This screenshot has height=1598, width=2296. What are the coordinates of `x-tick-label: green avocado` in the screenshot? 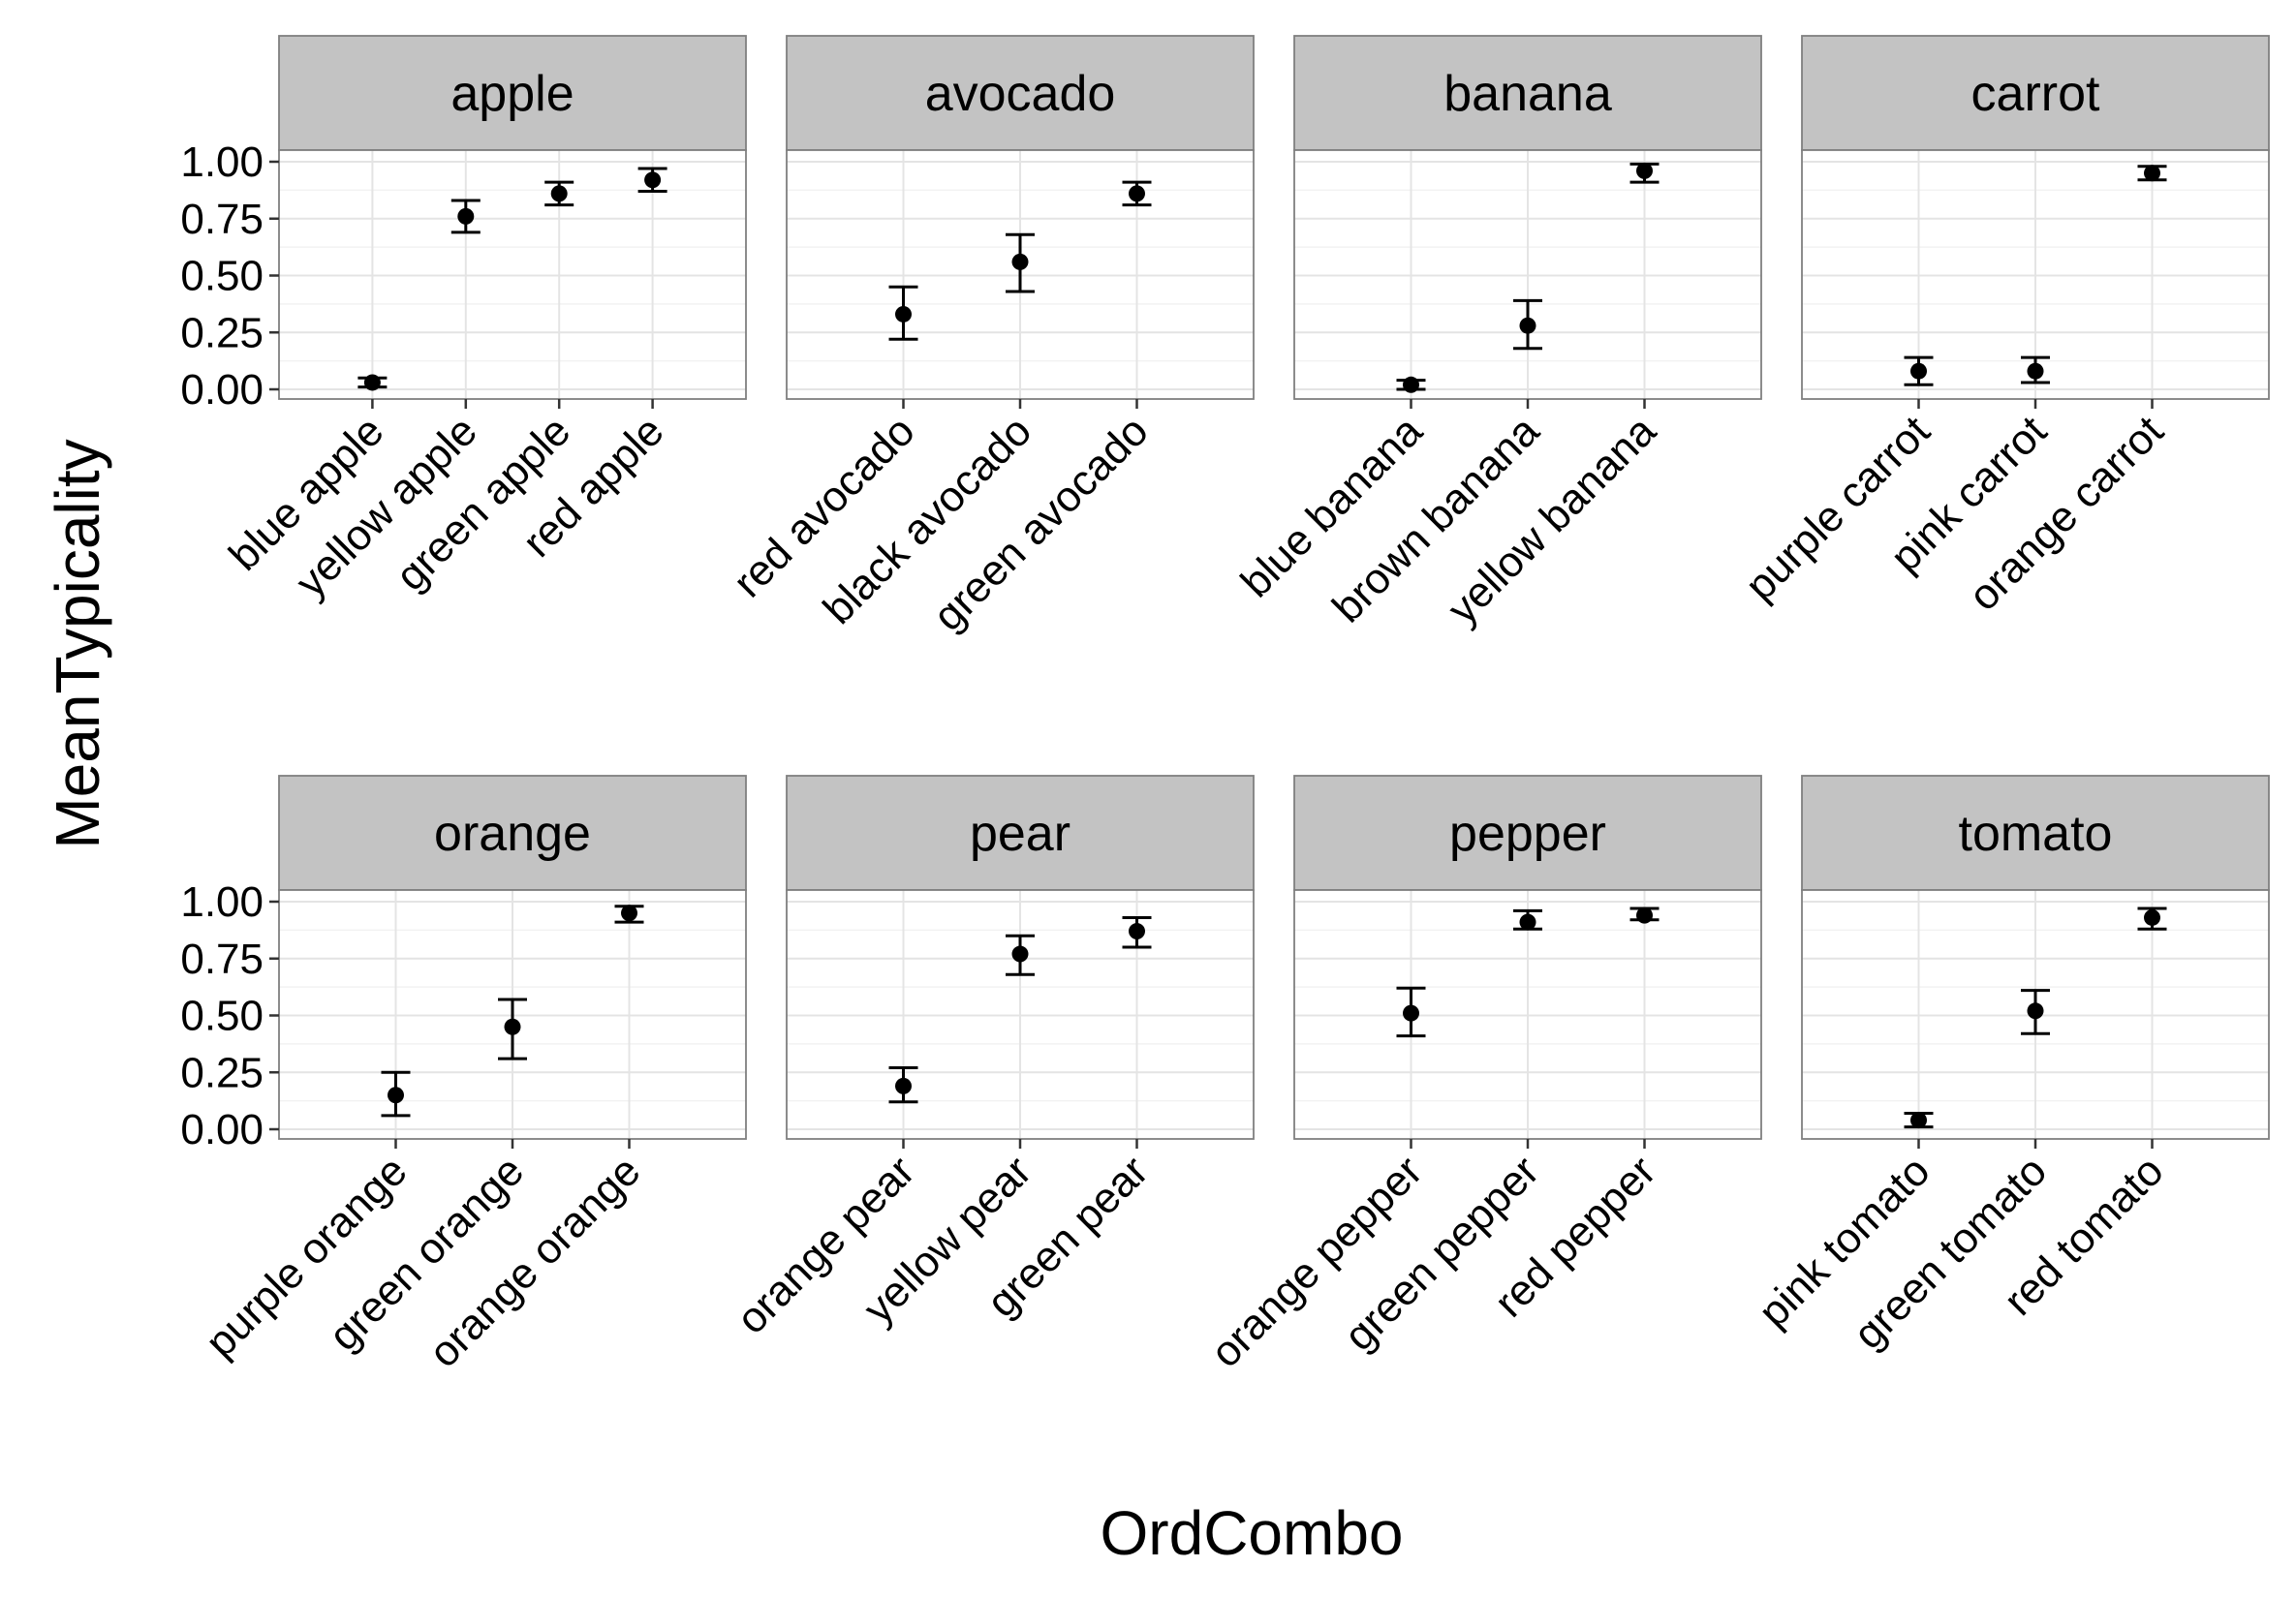 It's located at (1041, 523).